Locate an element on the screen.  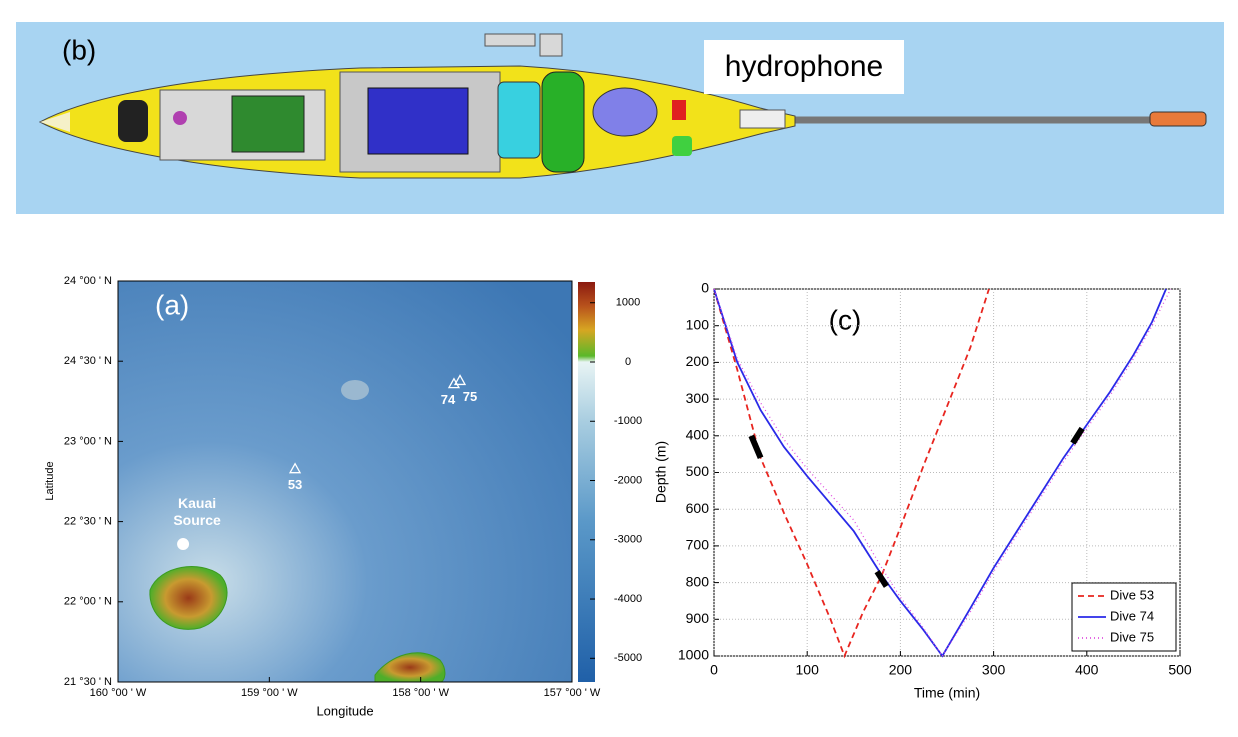
x-tick-label: 160 °00 ' W is located at coordinates (118, 693).